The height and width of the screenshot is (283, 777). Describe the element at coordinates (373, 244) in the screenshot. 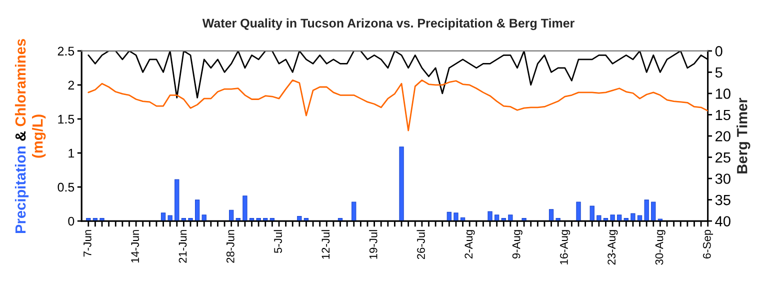

I see `x-tick-label: 19-Jul` at that location.